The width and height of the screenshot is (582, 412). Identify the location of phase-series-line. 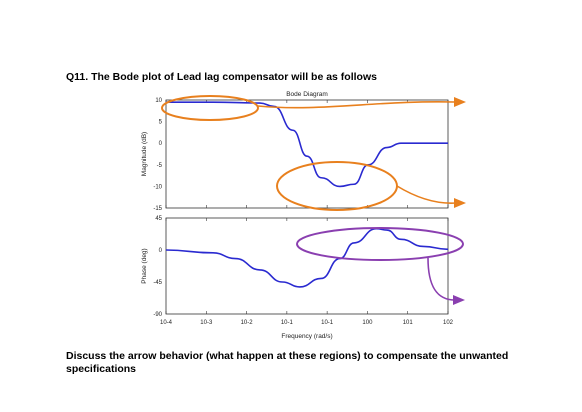
(307, 257).